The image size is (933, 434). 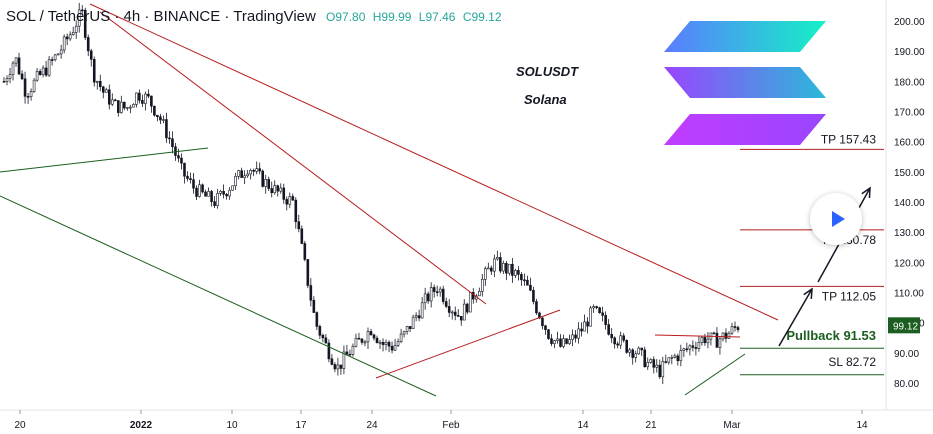 I want to click on price-tick-label: 160.00, so click(x=909, y=143).